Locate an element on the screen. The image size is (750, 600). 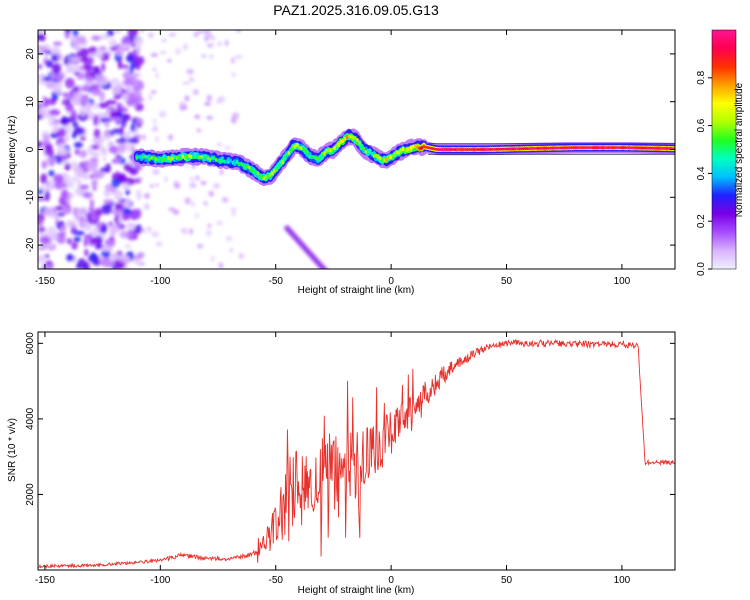
streak-blob is located at coordinates (323, 267).